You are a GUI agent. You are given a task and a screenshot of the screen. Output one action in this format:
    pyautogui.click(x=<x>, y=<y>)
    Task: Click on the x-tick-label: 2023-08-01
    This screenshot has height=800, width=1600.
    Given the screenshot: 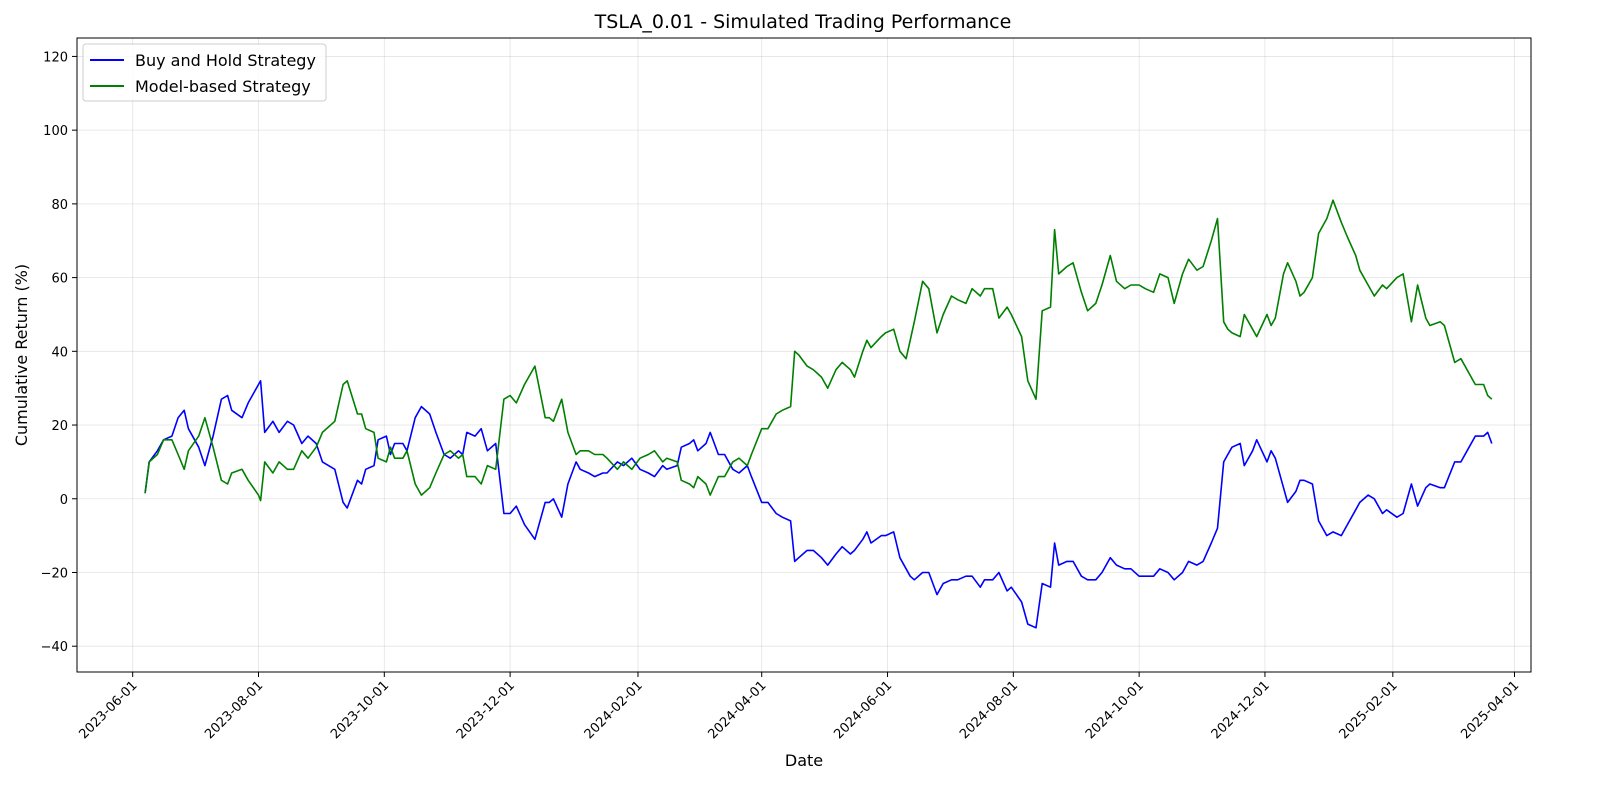 What is the action you would take?
    pyautogui.click(x=234, y=710)
    